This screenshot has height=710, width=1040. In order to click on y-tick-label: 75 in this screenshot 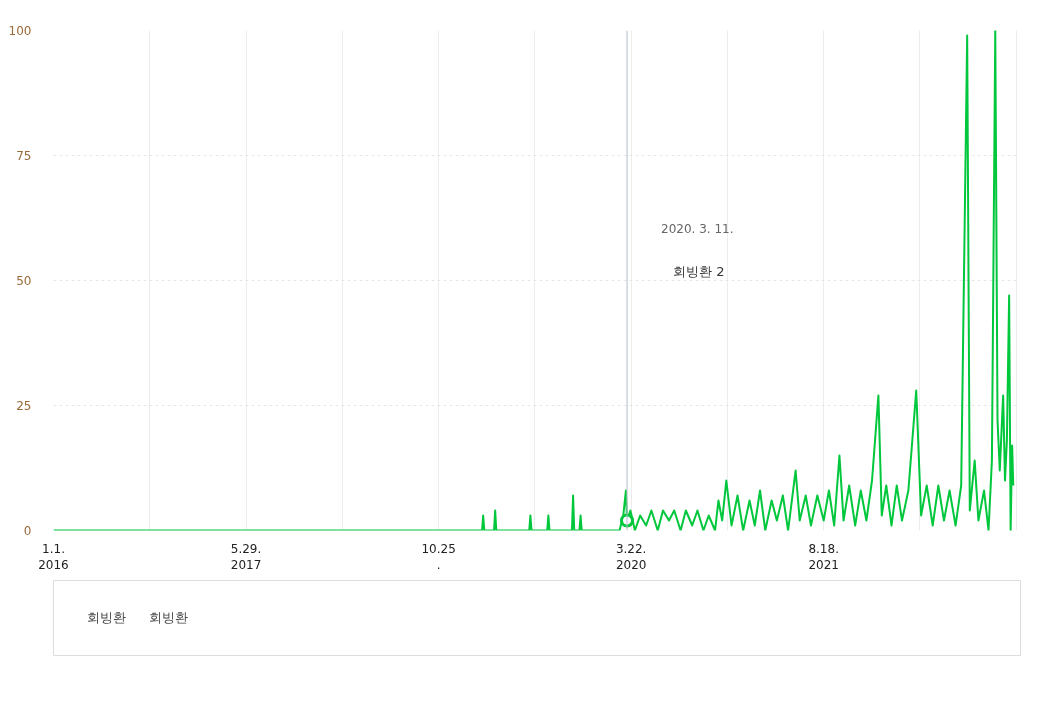, I will do `click(24, 156)`.